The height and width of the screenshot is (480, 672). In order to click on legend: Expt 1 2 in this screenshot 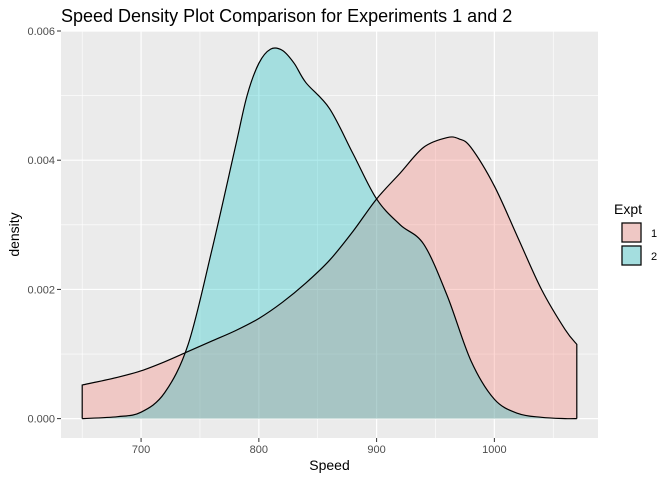, I will do `click(635, 233)`.